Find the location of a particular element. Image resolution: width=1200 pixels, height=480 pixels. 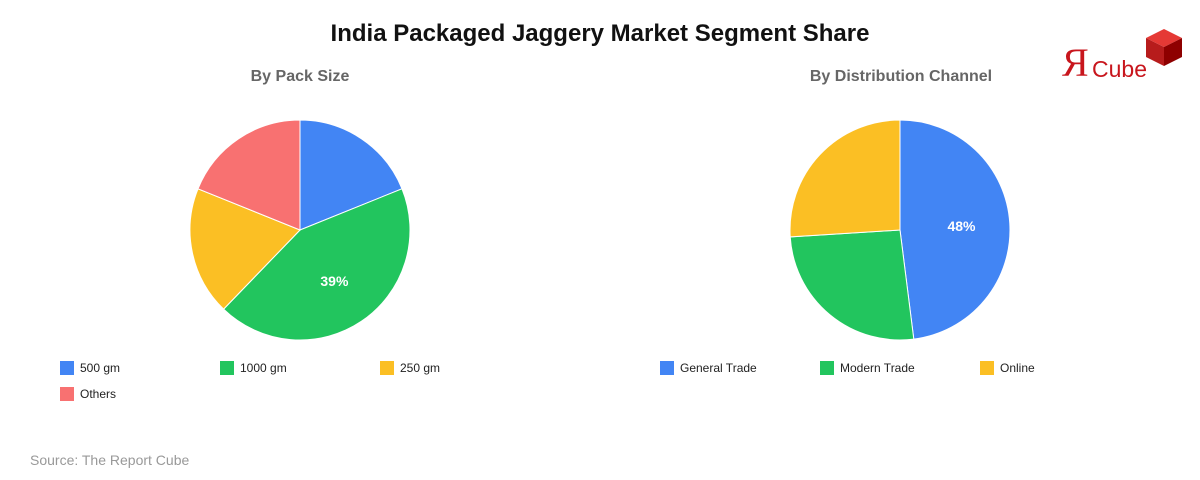

legend-label: 250 gm is located at coordinates (420, 368).